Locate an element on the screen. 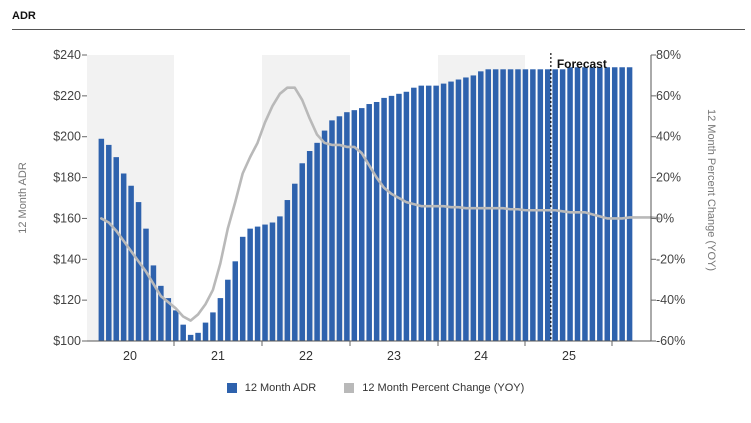 This screenshot has width=751, height=423. left-tick-label: $140 is located at coordinates (67, 259).